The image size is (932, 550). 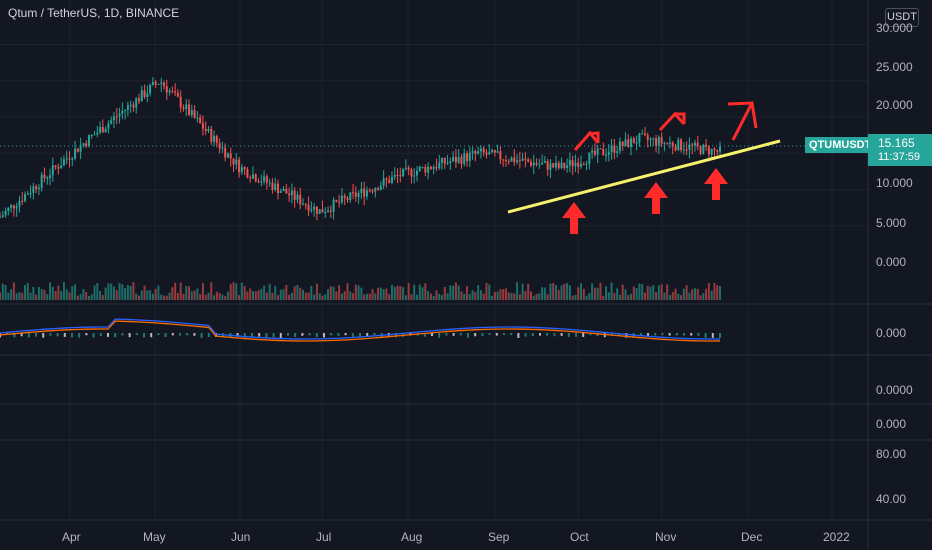 I want to click on annotations, so click(x=665, y=126).